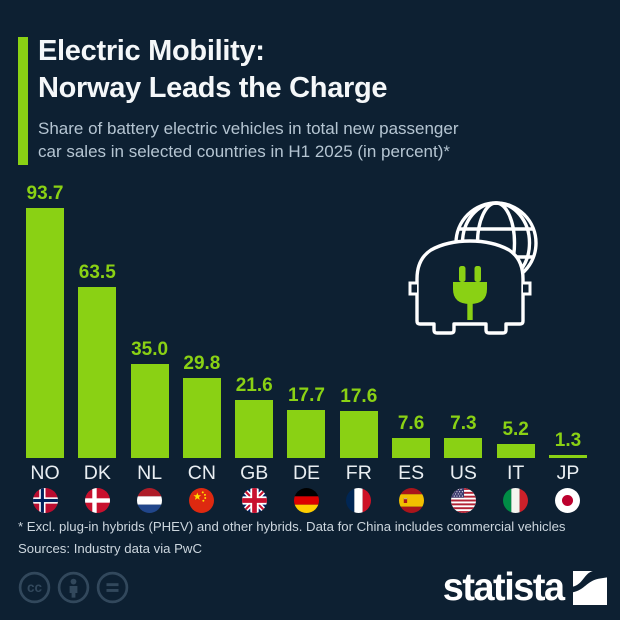 The height and width of the screenshot is (620, 620). I want to click on country-code-label: DK, so click(97, 473).